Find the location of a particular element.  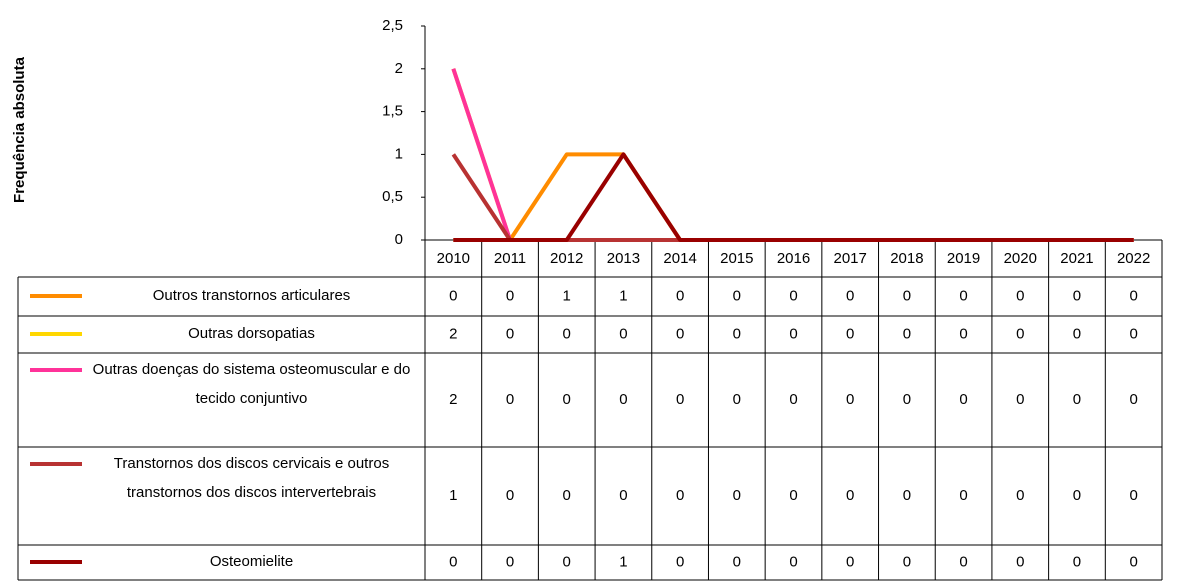

x-tick-label: 2017 is located at coordinates (850, 258).